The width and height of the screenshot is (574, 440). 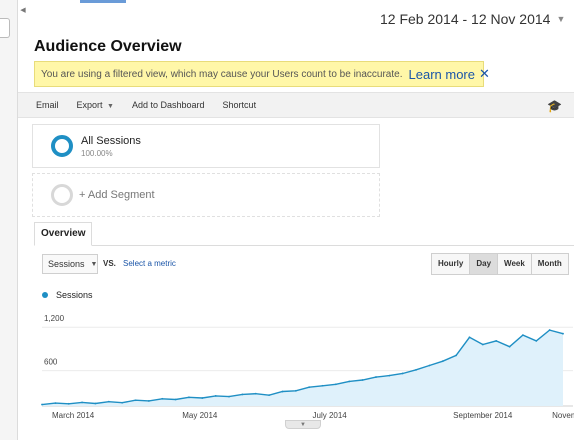 What do you see at coordinates (515, 264) in the screenshot?
I see `week-button: Week` at bounding box center [515, 264].